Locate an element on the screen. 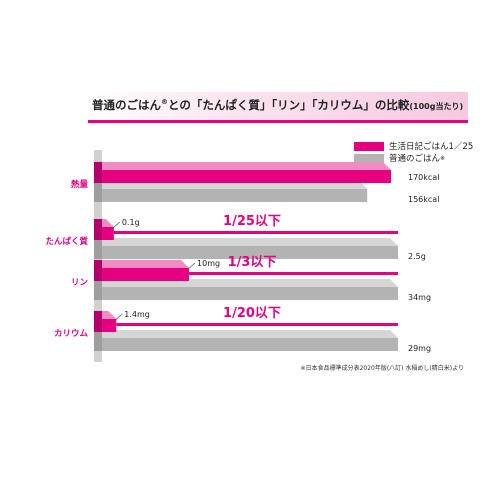 The width and height of the screenshot is (500, 500). data-label-secondary-3: 29mg is located at coordinates (419, 348).